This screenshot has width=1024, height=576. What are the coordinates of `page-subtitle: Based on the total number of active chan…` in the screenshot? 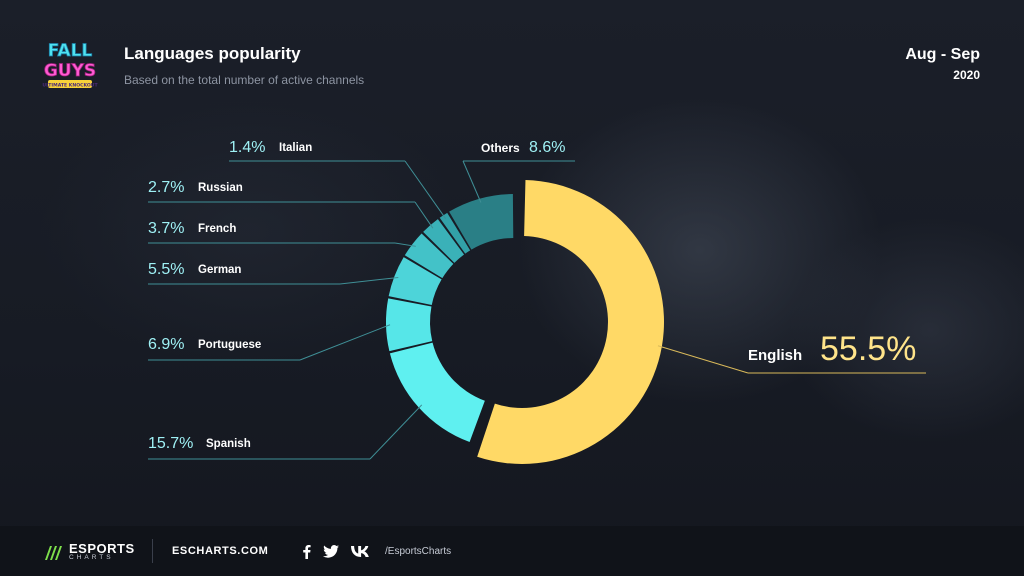 It's located at (244, 80).